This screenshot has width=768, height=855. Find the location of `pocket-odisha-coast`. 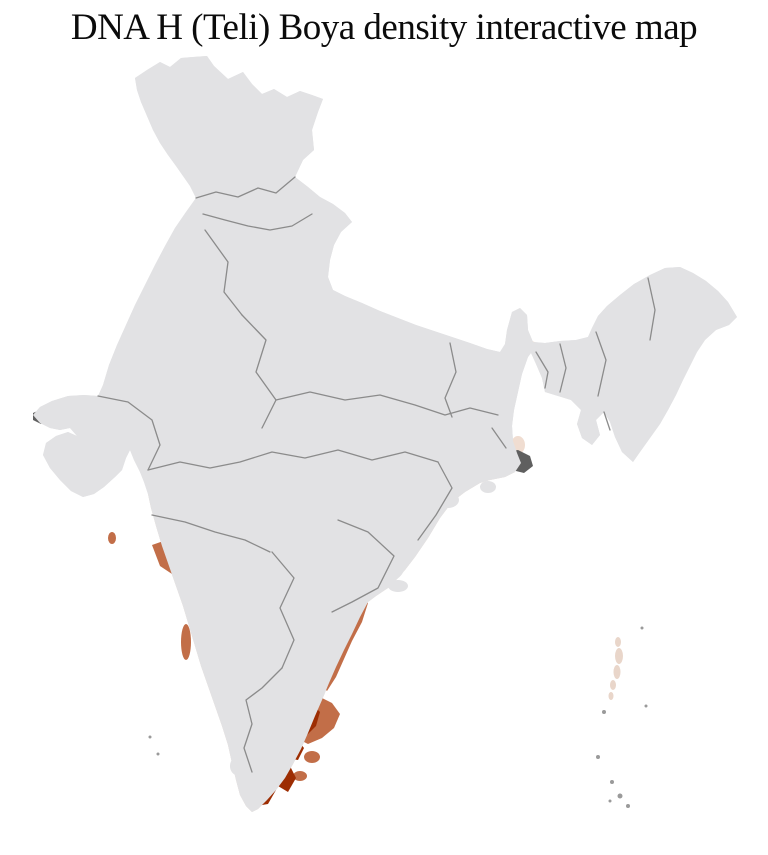

pocket-odisha-coast is located at coordinates (488, 487).